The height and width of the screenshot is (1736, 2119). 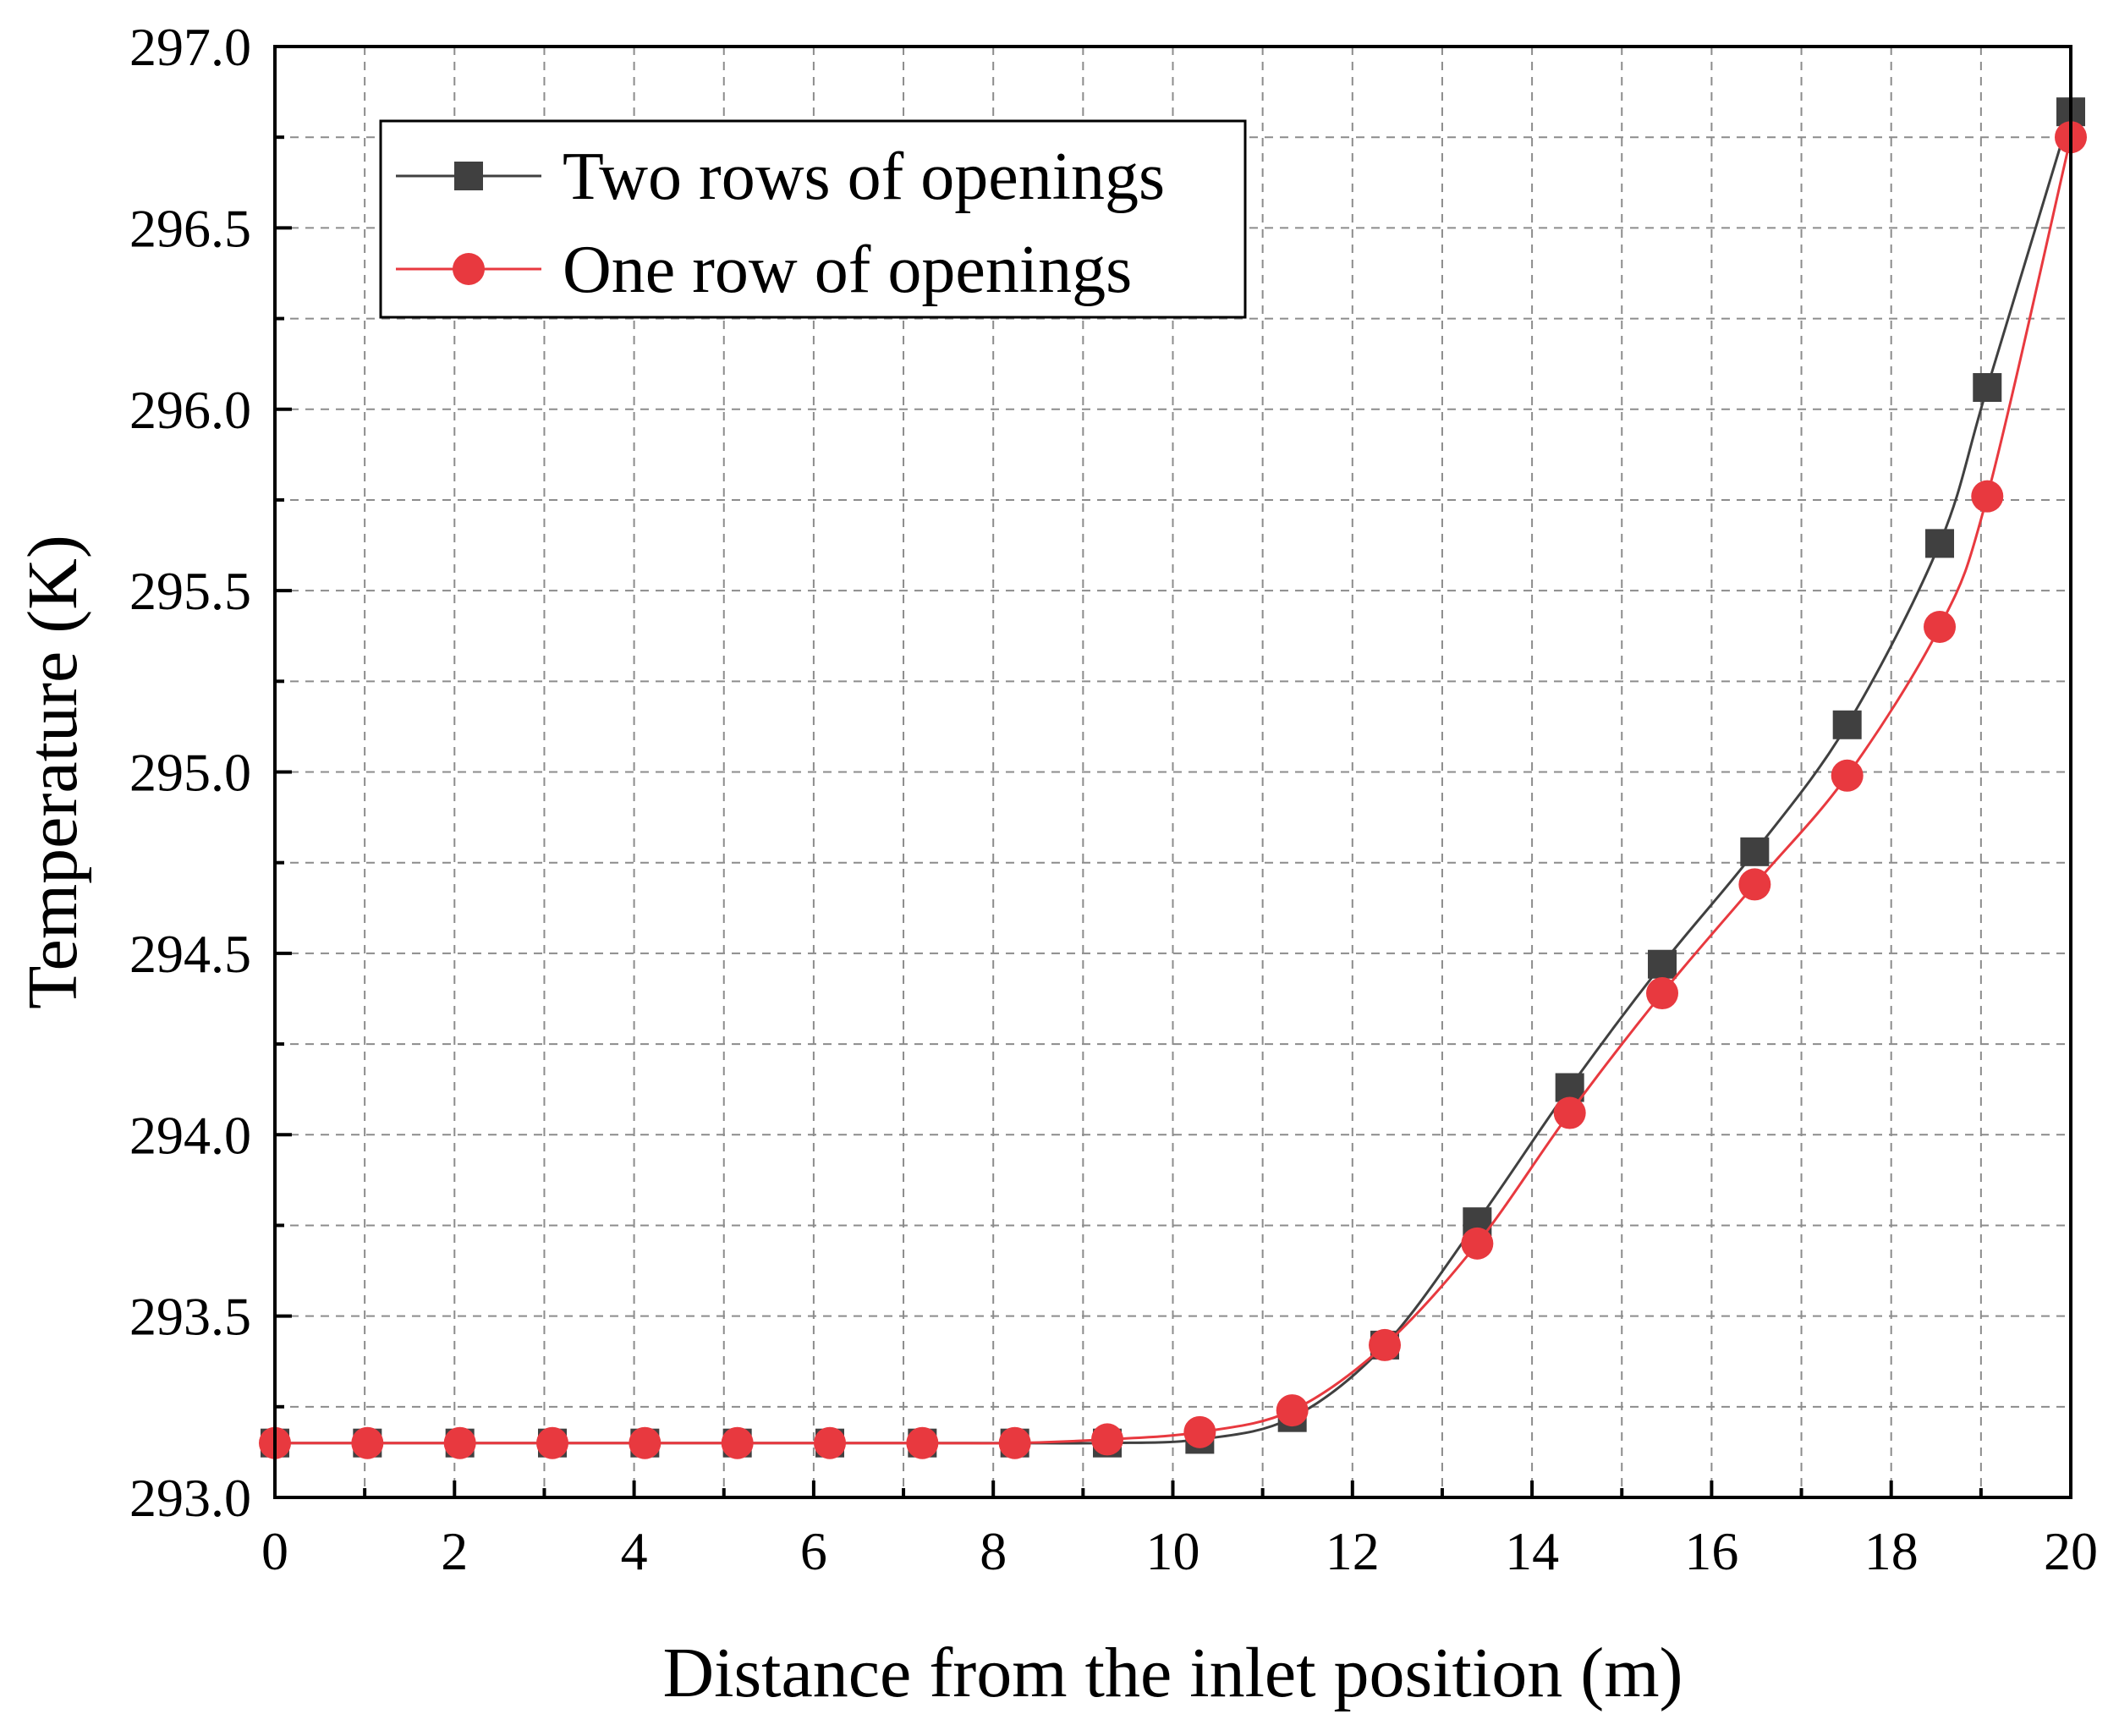 I want to click on legend-box, so click(x=813, y=219).